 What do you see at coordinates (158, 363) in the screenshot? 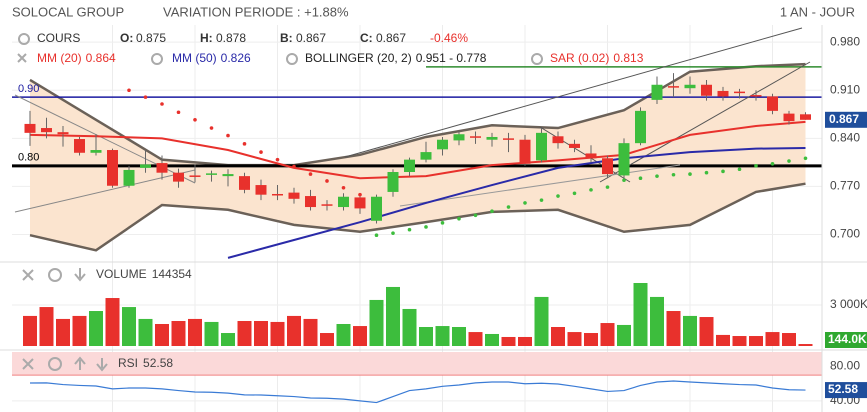
I see `panel-value: 52.58` at bounding box center [158, 363].